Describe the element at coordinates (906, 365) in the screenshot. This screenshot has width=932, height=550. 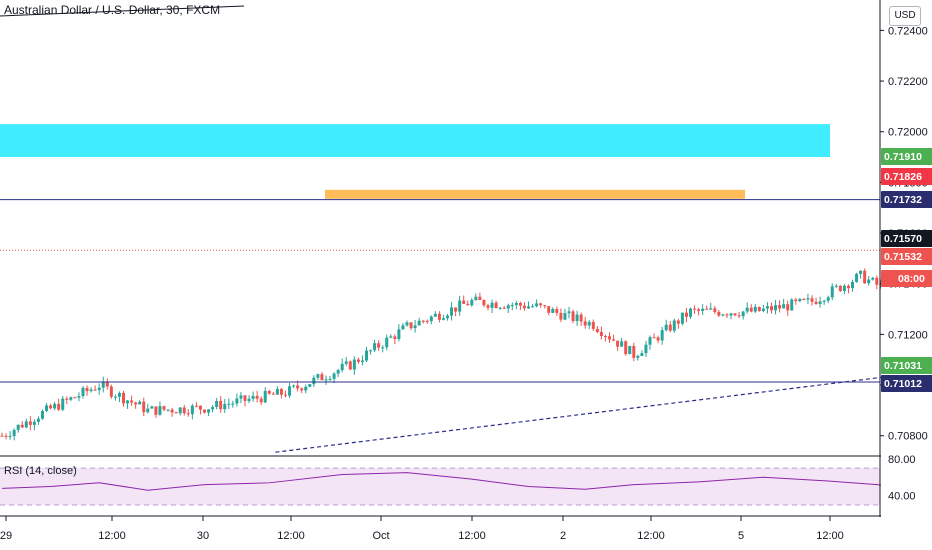
I see `price-badge-target2` at that location.